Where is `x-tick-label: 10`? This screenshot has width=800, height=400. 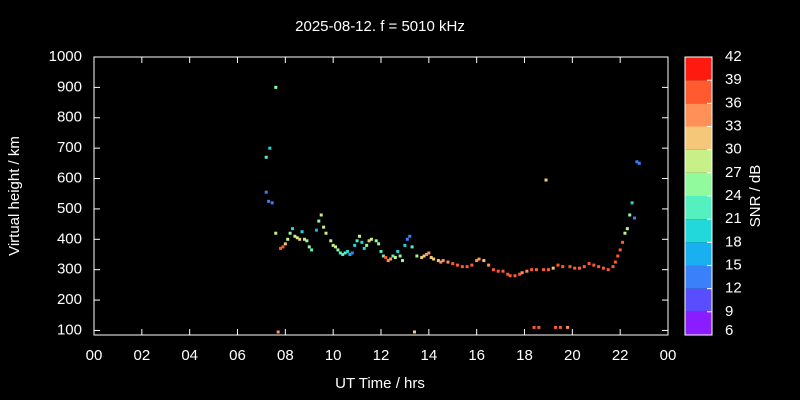 x-tick-label: 10 is located at coordinates (333, 355).